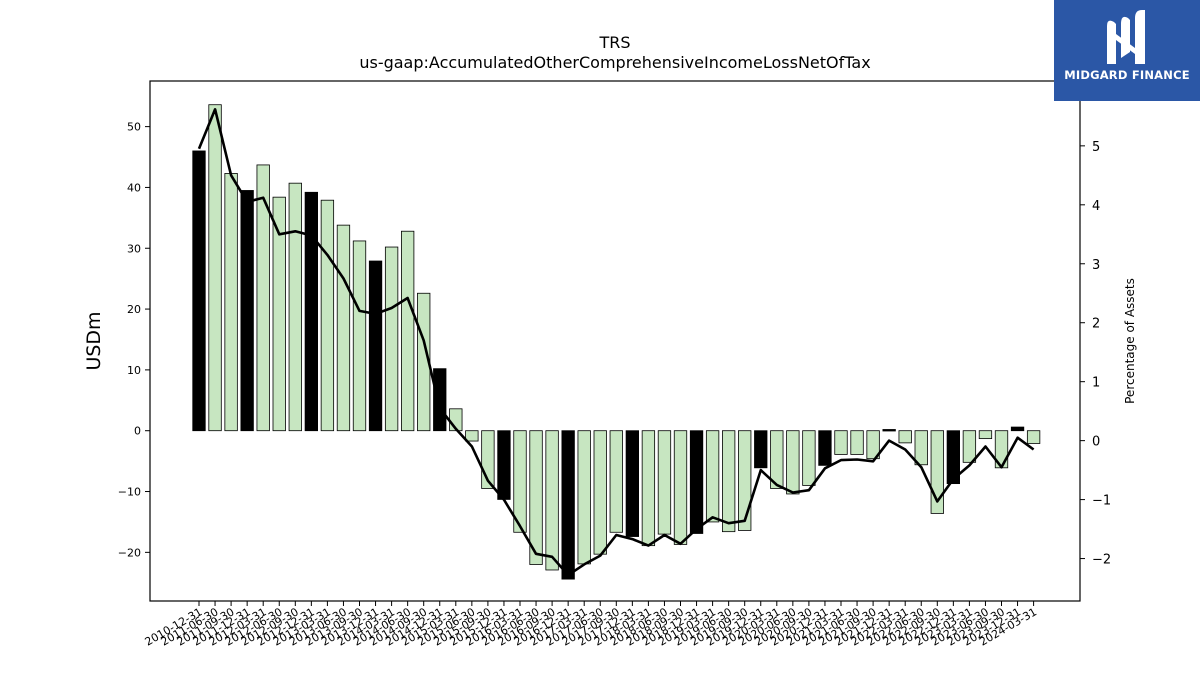 The image size is (1200, 675). Describe the element at coordinates (137, 431) in the screenshot. I see `y-tick-label: 0` at that location.